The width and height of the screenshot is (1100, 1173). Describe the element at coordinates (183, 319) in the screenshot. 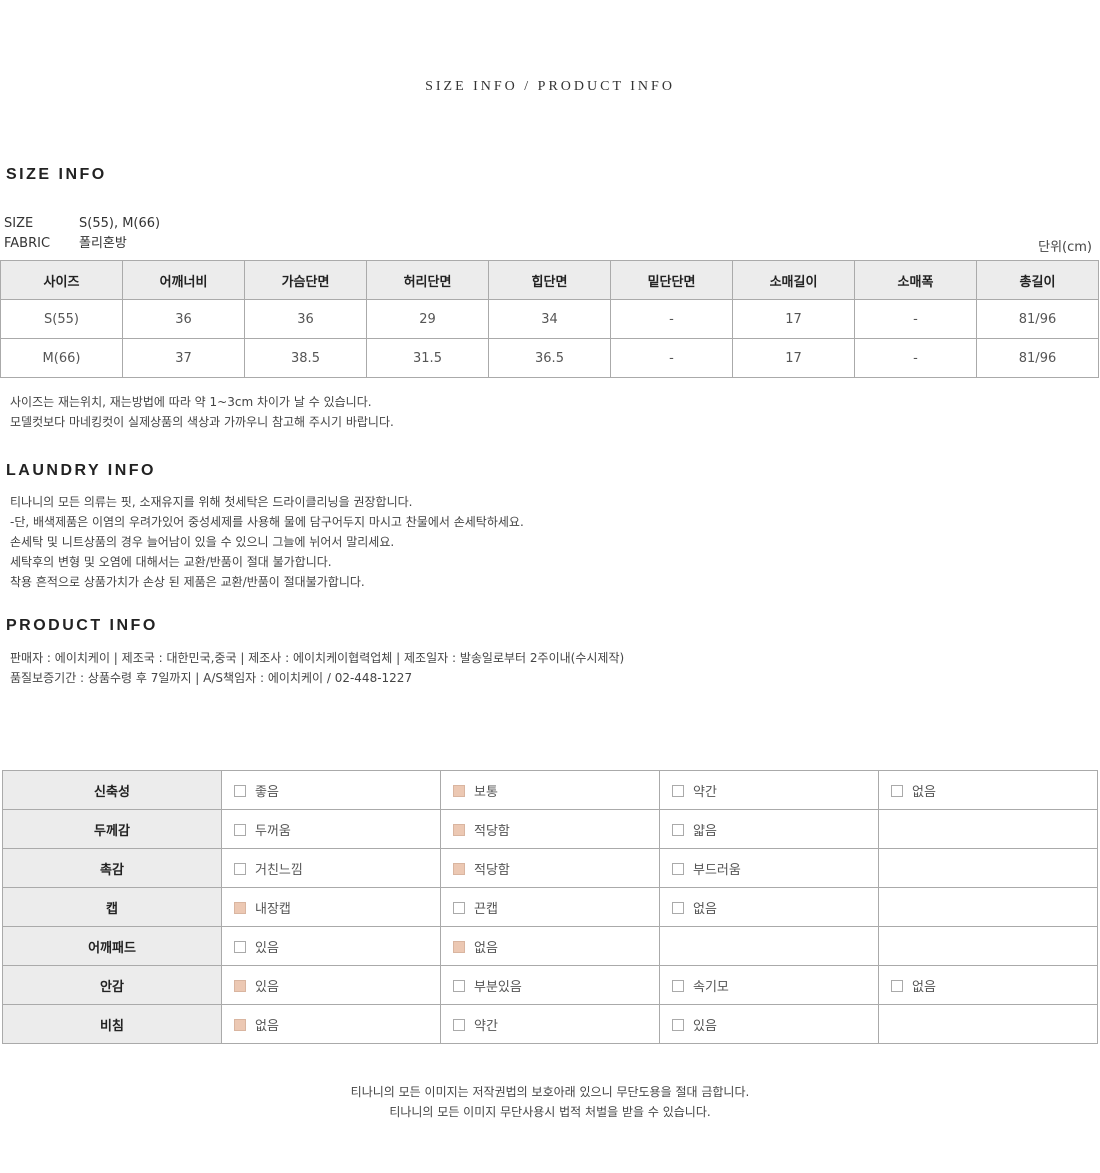

I see `table-cell: 36` at that location.